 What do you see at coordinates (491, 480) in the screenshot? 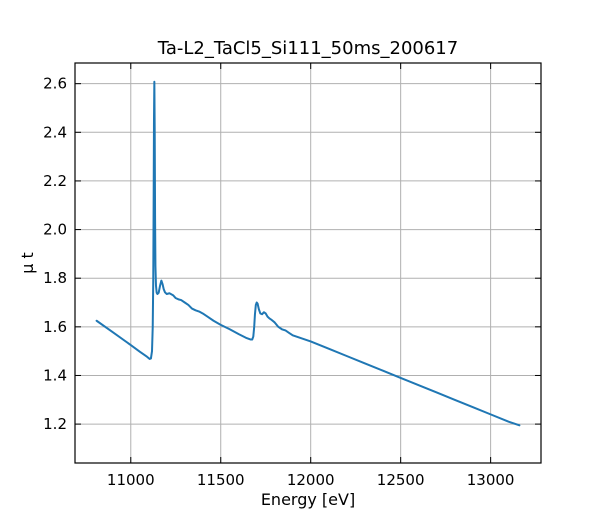
I see `x-tick-label: 13000` at bounding box center [491, 480].